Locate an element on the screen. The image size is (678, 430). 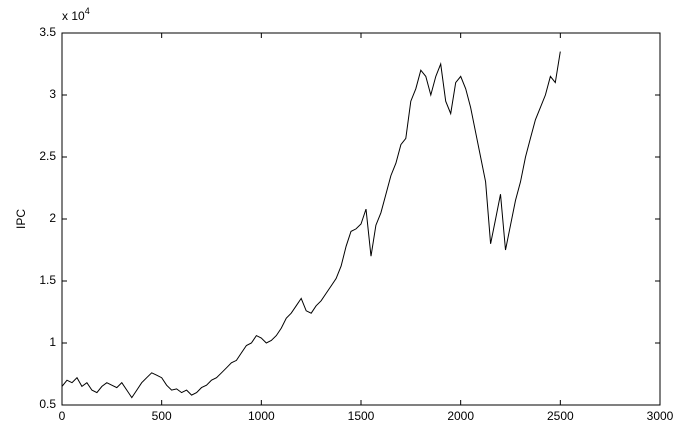
x-tick-label: 2500 is located at coordinates (560, 416).